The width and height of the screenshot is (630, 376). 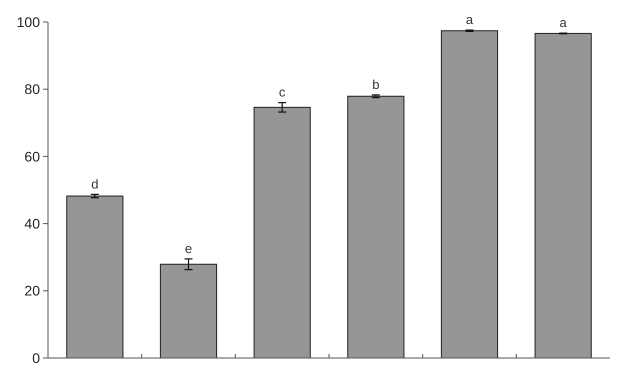 I want to click on data-label: d, so click(x=94, y=184).